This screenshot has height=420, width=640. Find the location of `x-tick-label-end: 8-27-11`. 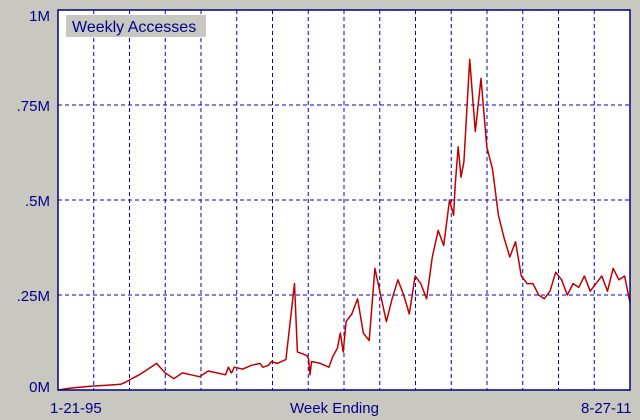

x-tick-label-end: 8-27-11 is located at coordinates (606, 408).